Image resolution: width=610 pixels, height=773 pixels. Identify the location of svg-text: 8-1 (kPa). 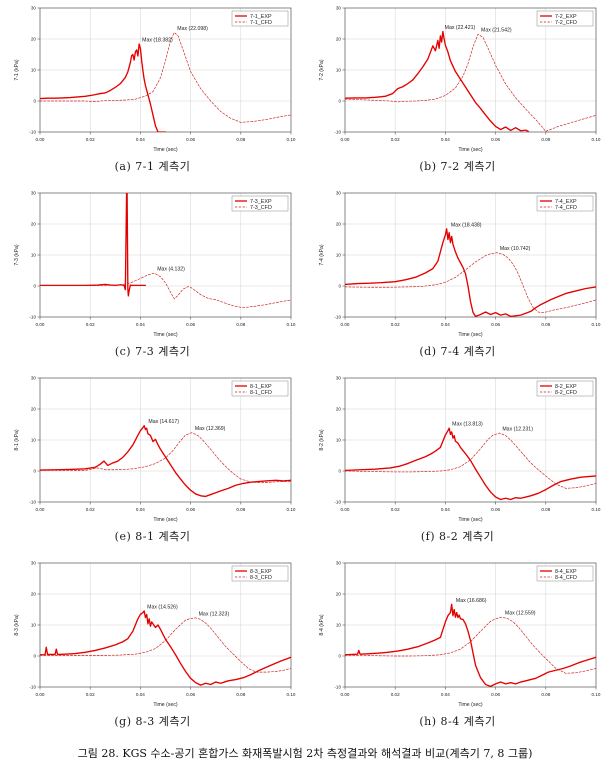
(17, 440).